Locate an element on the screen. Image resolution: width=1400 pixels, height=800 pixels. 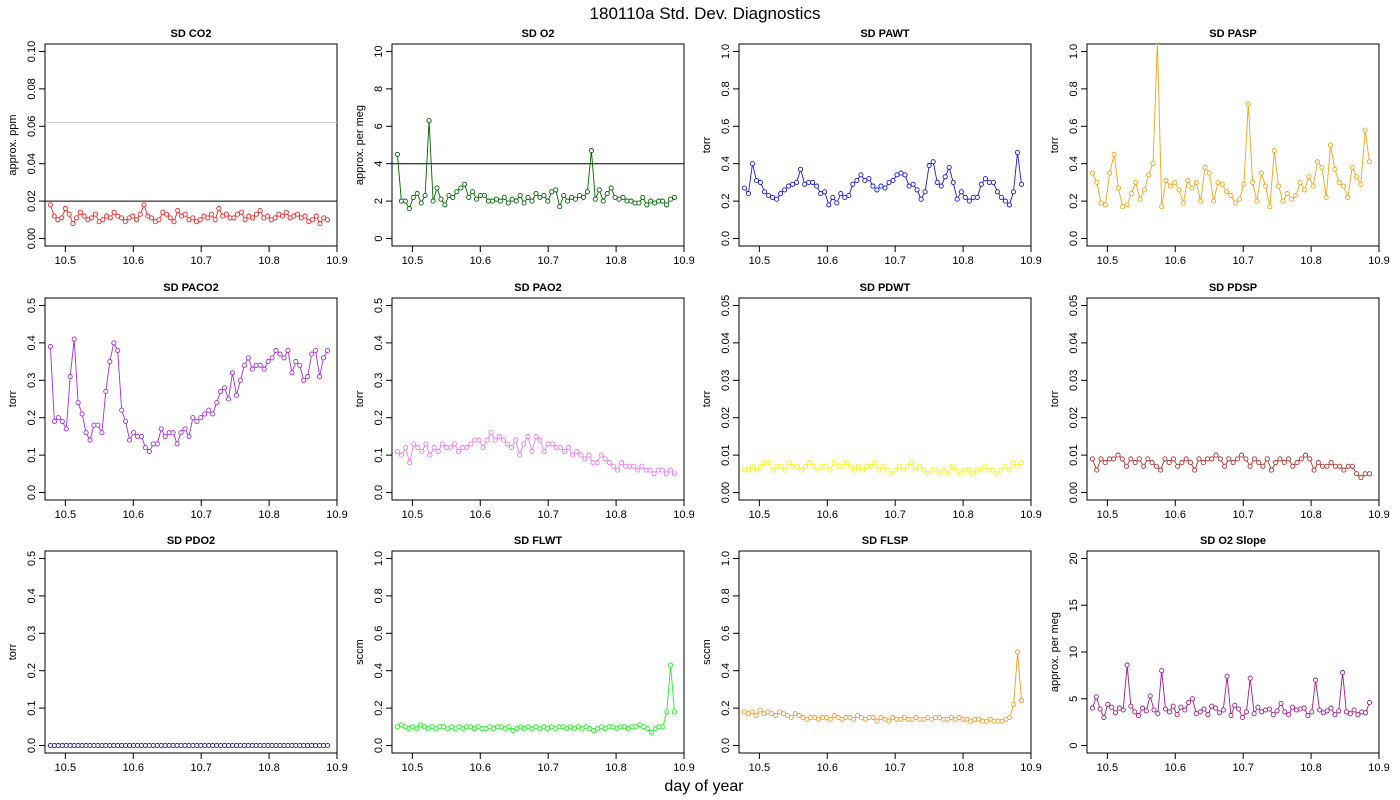
panel-title: SD PAWT is located at coordinates (885, 34).